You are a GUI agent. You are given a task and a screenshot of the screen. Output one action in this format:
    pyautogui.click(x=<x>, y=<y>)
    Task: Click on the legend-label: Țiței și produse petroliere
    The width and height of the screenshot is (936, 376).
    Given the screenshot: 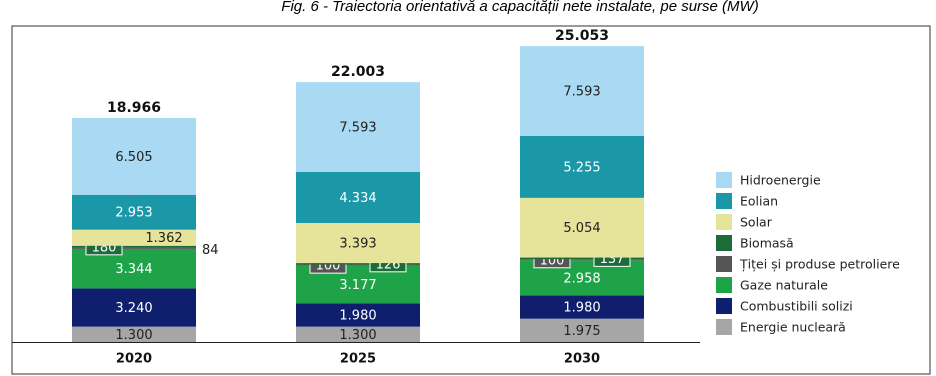 What is the action you would take?
    pyautogui.click(x=819, y=264)
    